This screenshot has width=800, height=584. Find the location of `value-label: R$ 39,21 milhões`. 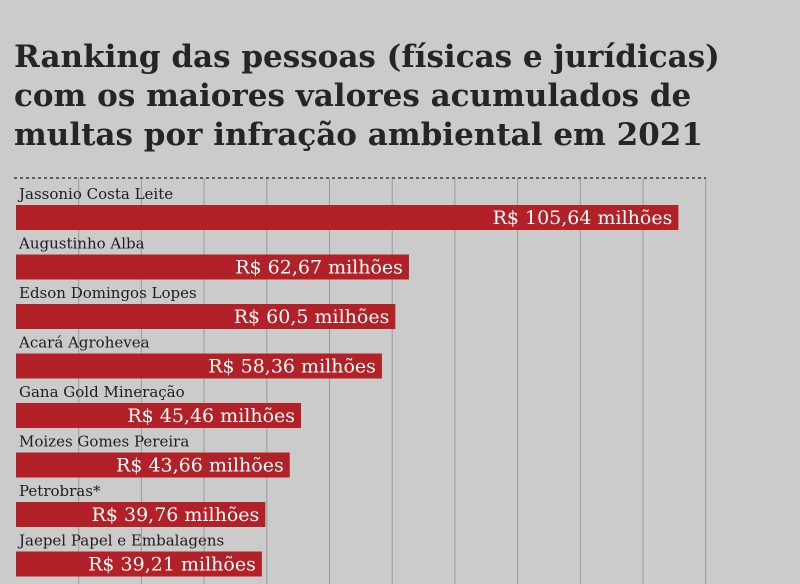

value-label: R$ 39,21 milhões is located at coordinates (172, 565).